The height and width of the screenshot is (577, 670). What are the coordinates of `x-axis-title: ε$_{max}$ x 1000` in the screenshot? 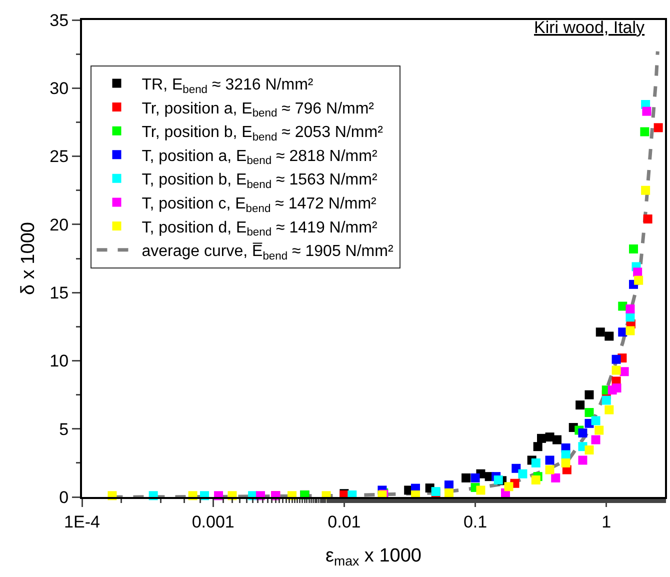 It's located at (374, 557).